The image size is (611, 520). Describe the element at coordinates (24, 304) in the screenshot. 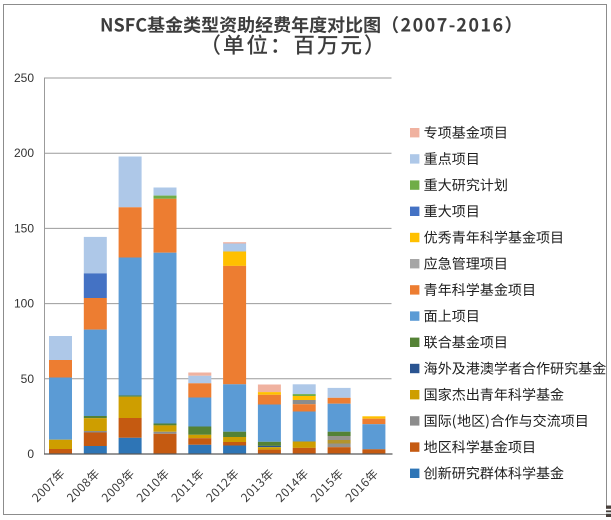

I see `svg-text: 100` at that location.